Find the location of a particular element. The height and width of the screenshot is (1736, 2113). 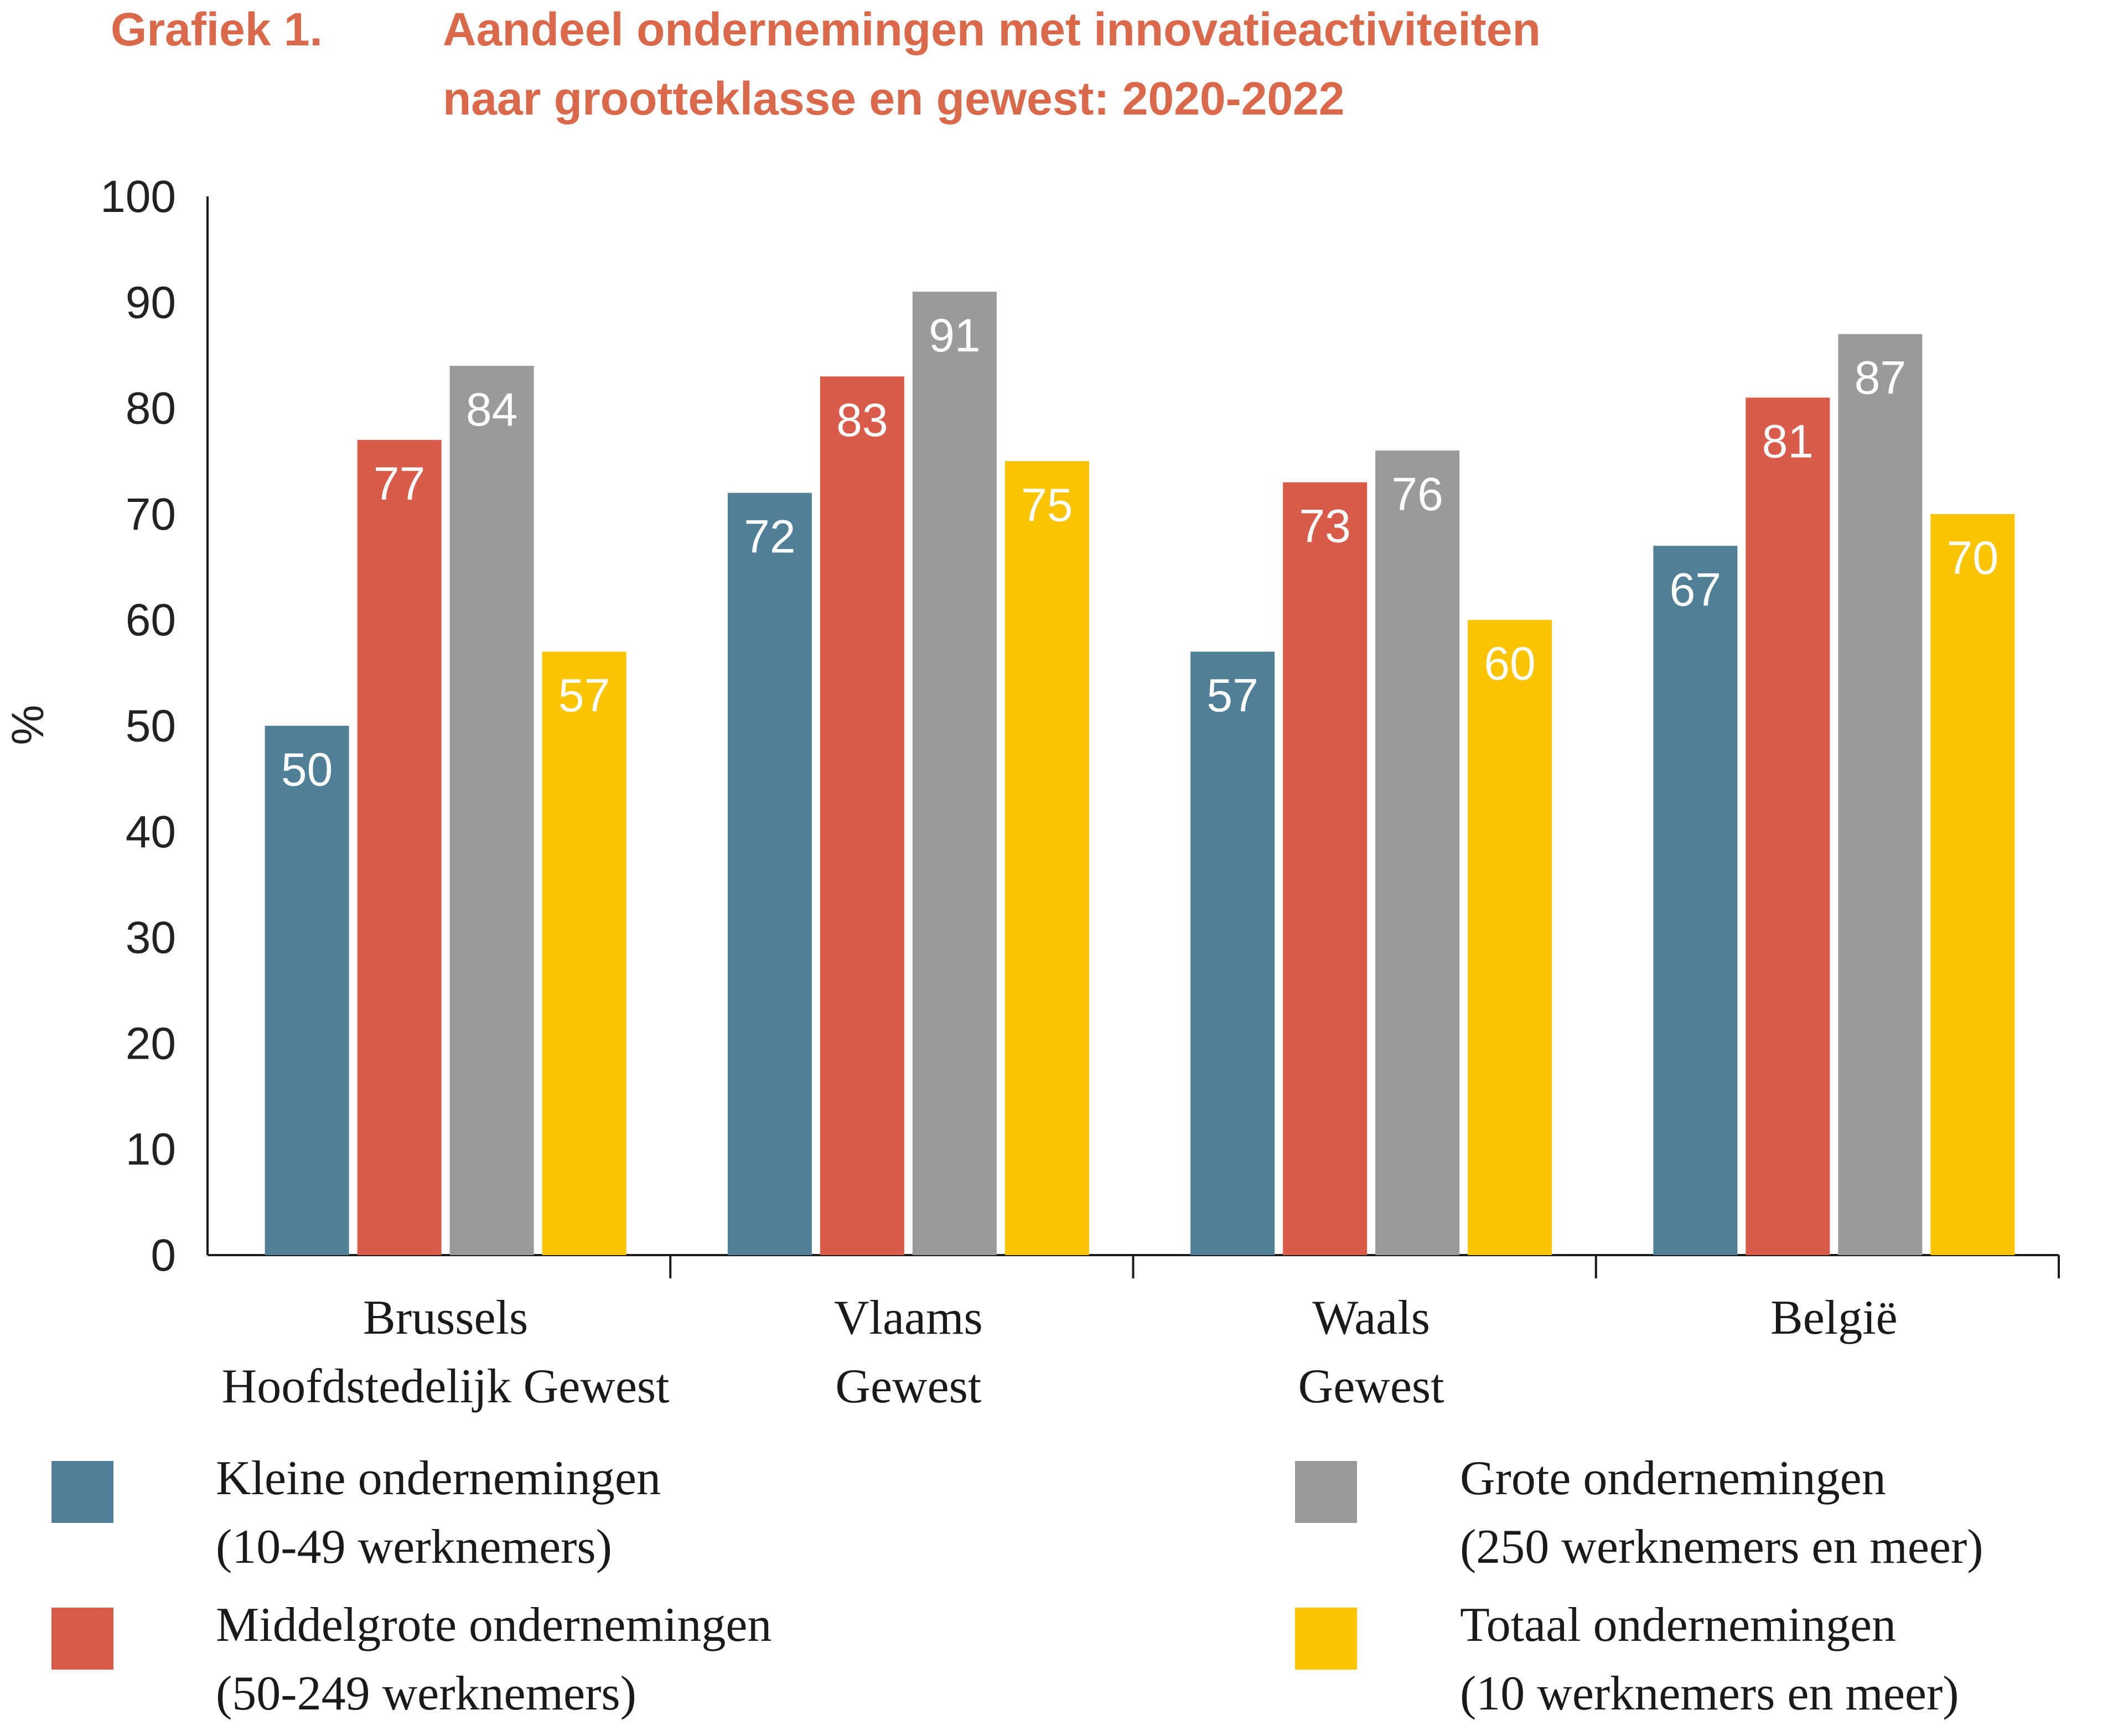

legend-label: (250 werknemers en meer) is located at coordinates (1722, 1547).